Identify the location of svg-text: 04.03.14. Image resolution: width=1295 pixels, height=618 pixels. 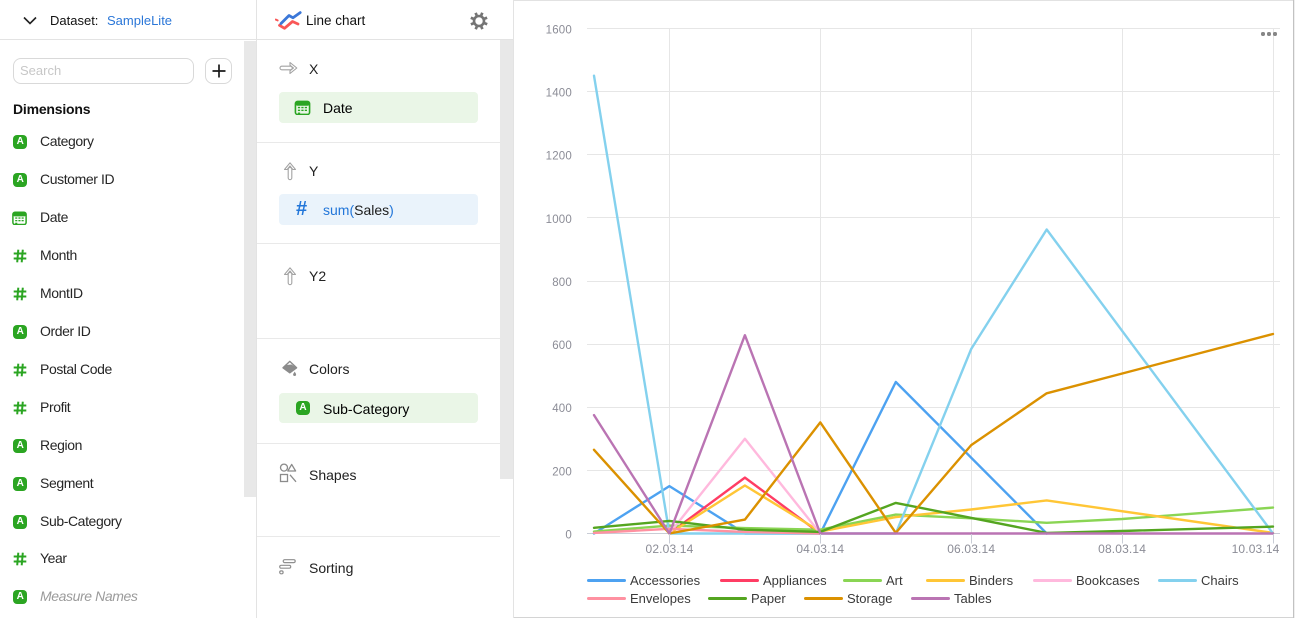
(820, 549).